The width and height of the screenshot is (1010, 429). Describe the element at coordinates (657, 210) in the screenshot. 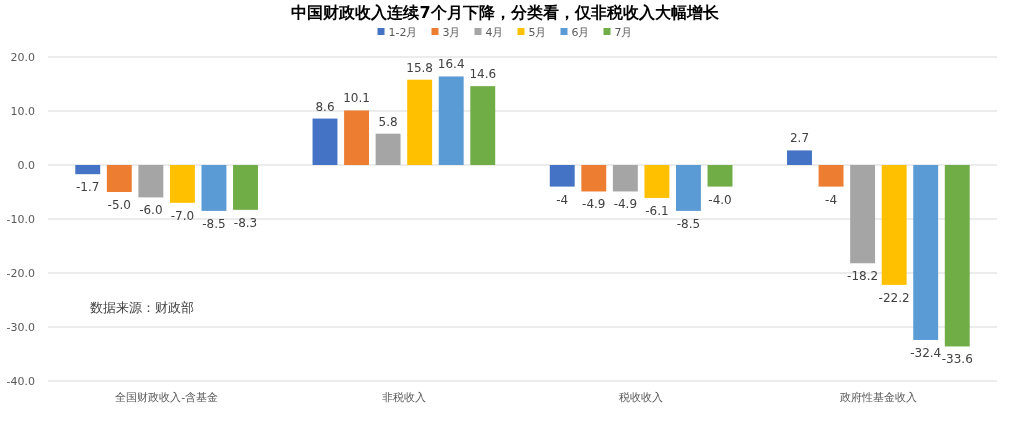

I see `value-label: -6.1` at that location.